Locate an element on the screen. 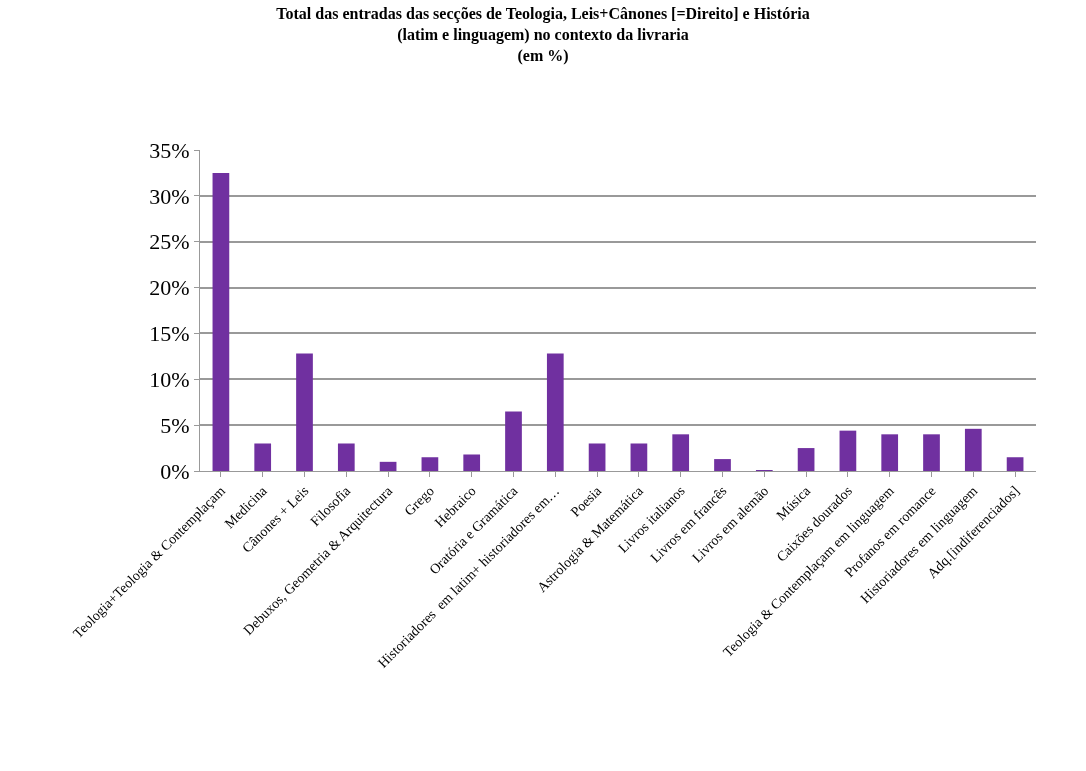 This screenshot has width=1086, height=771. y-tick-label: 25% is located at coordinates (169, 242).